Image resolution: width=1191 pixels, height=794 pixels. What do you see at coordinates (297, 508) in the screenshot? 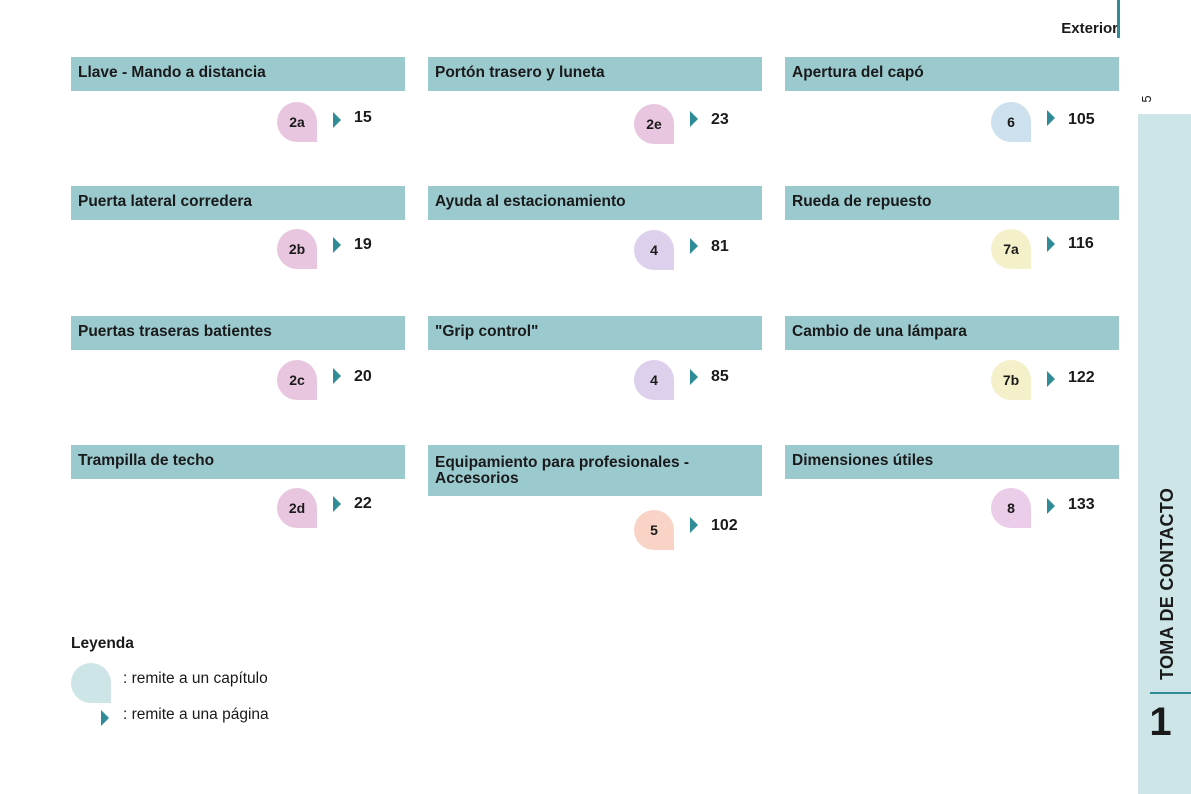
I see `chapter-bubble: 2d` at bounding box center [297, 508].